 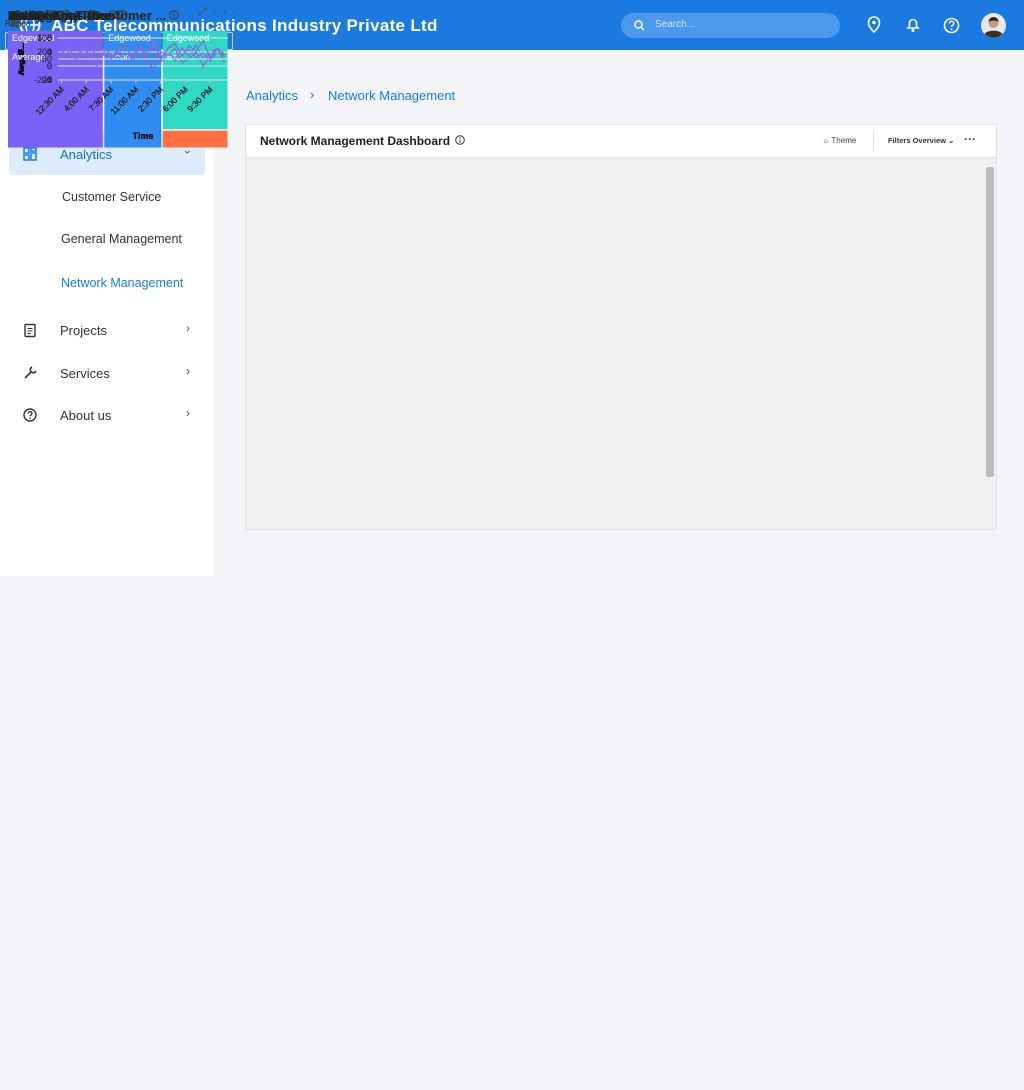 I want to click on y-tick-label: 60, so click(x=47, y=59).